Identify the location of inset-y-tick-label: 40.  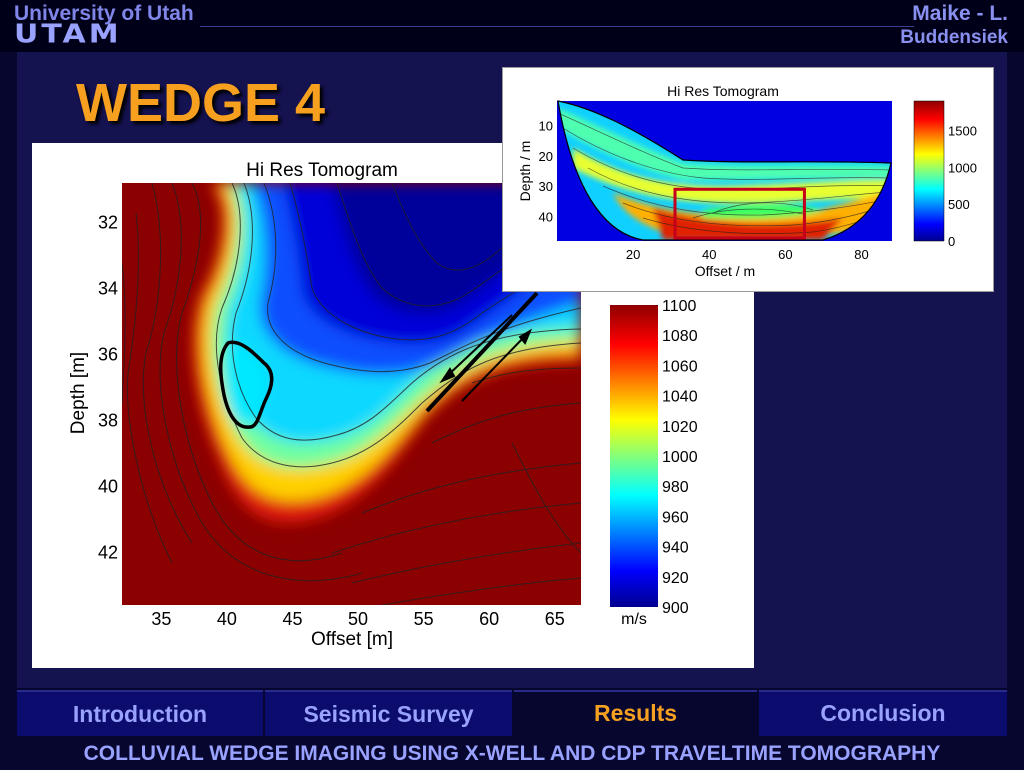
(546, 217).